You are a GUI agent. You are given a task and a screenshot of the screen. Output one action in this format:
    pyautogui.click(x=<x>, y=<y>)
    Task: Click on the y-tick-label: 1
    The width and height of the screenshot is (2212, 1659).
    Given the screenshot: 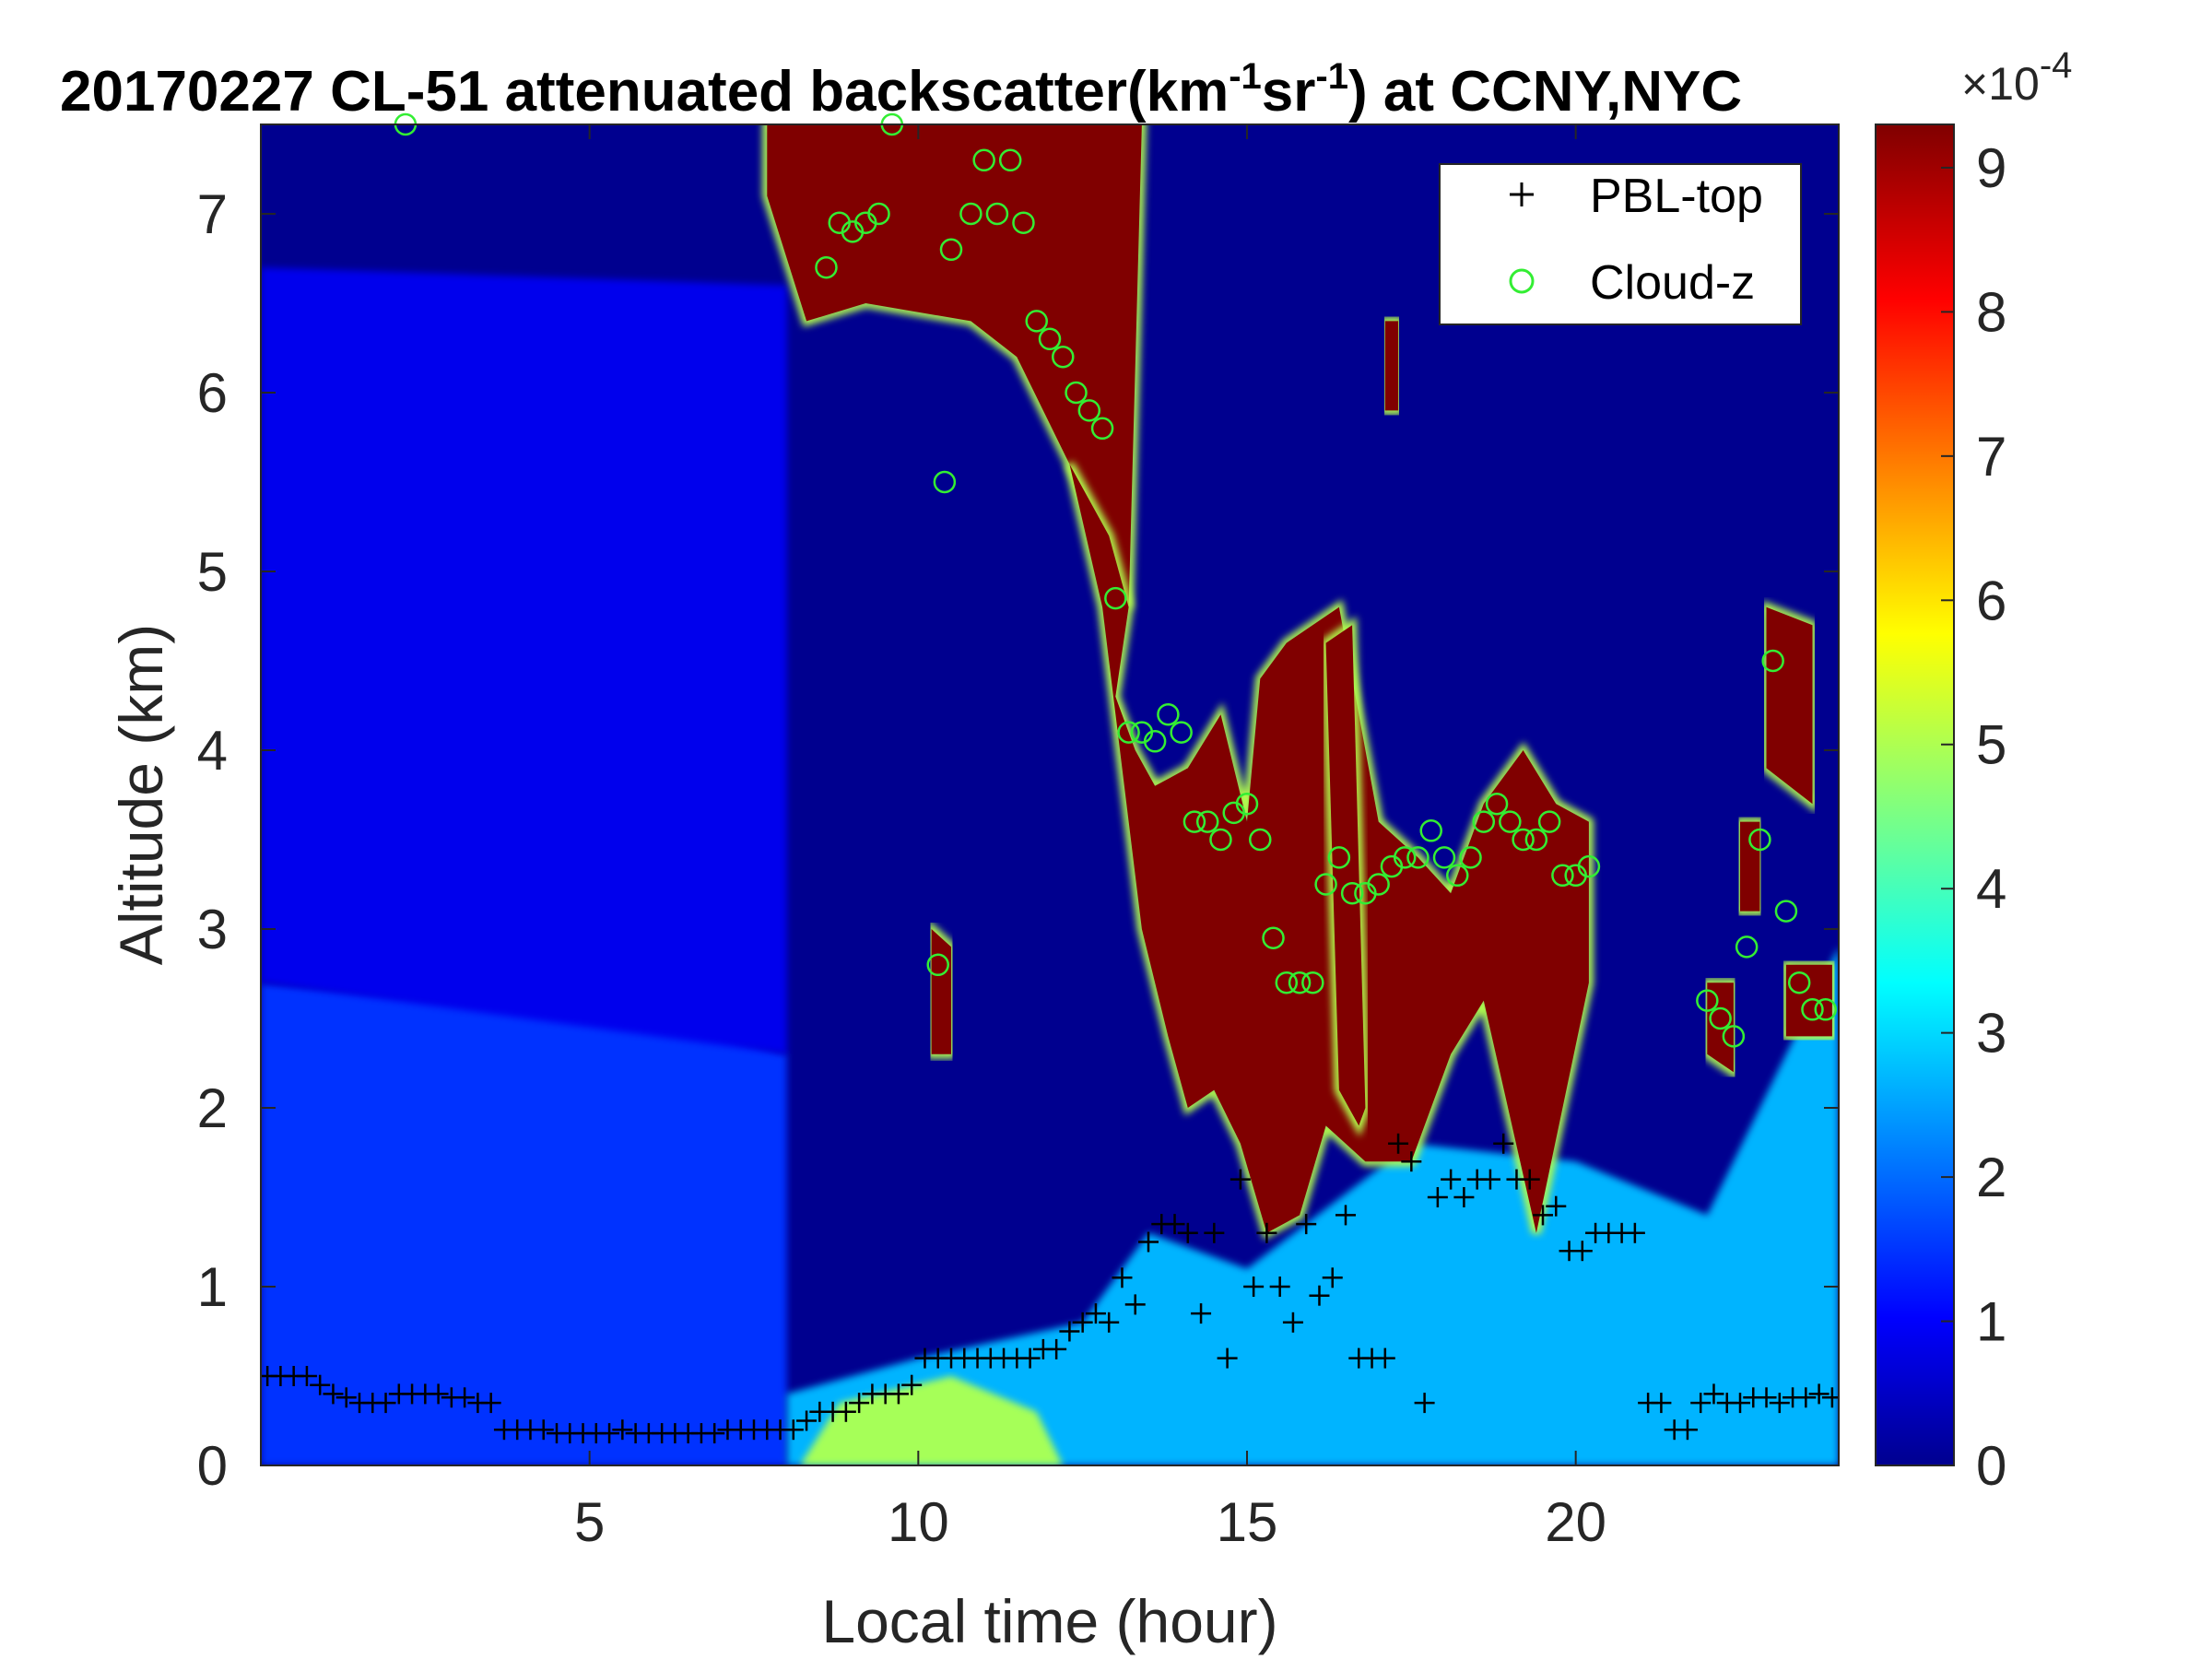 What is the action you would take?
    pyautogui.click(x=212, y=1287)
    